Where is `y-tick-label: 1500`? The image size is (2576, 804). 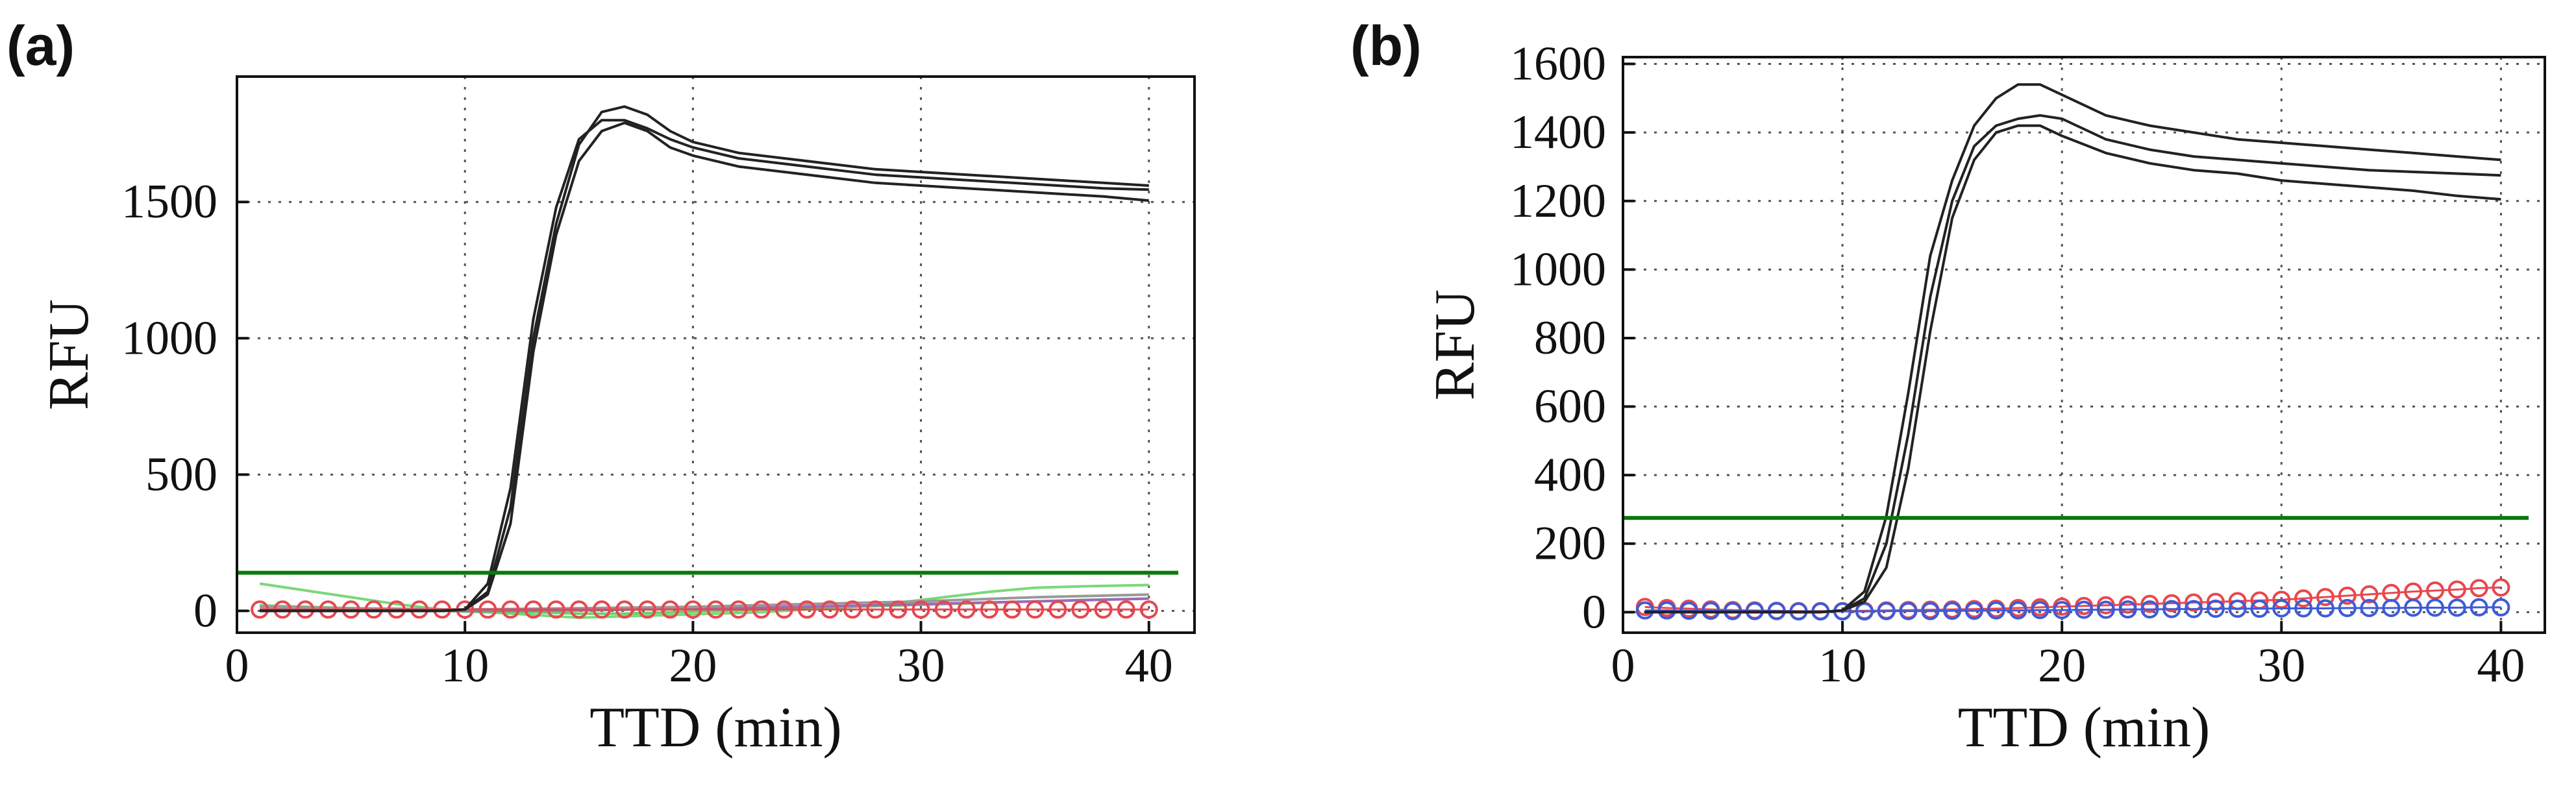
y-tick-label: 1500 is located at coordinates (169, 201).